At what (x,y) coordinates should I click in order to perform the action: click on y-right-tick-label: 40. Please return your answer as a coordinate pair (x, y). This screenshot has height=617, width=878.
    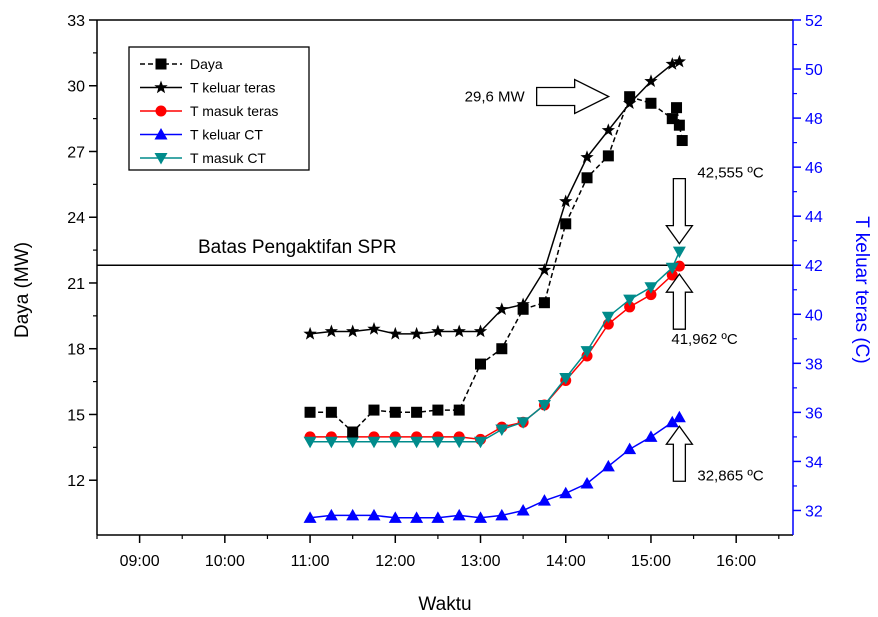
    Looking at the image, I should click on (814, 315).